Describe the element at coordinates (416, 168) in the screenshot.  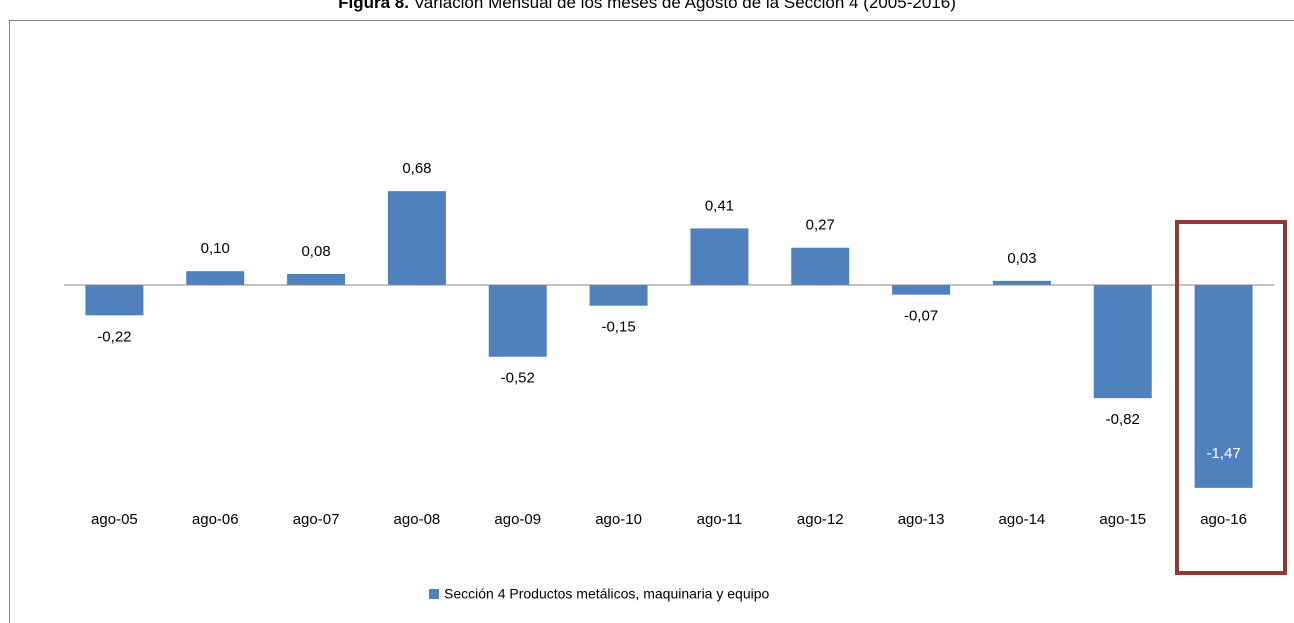
I see `data-label: 0,68` at that location.